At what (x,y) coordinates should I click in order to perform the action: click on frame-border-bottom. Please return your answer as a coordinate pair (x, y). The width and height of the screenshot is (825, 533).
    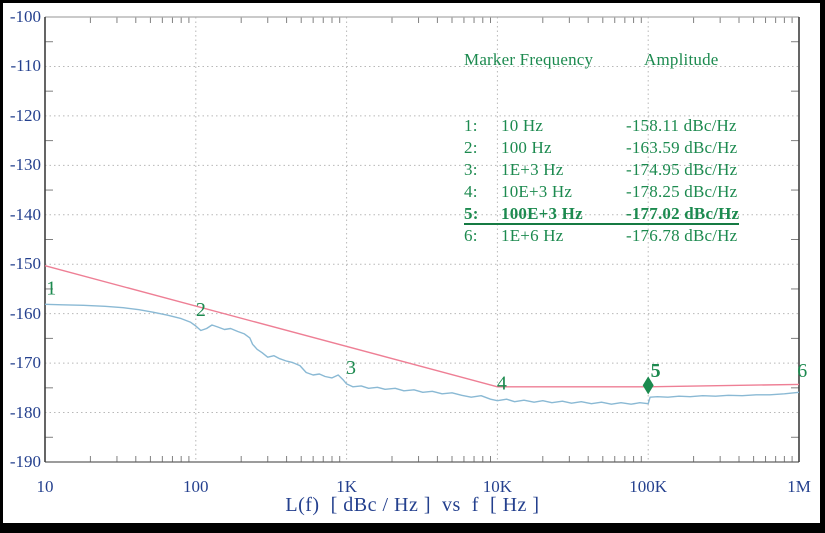
    Looking at the image, I should click on (412, 528).